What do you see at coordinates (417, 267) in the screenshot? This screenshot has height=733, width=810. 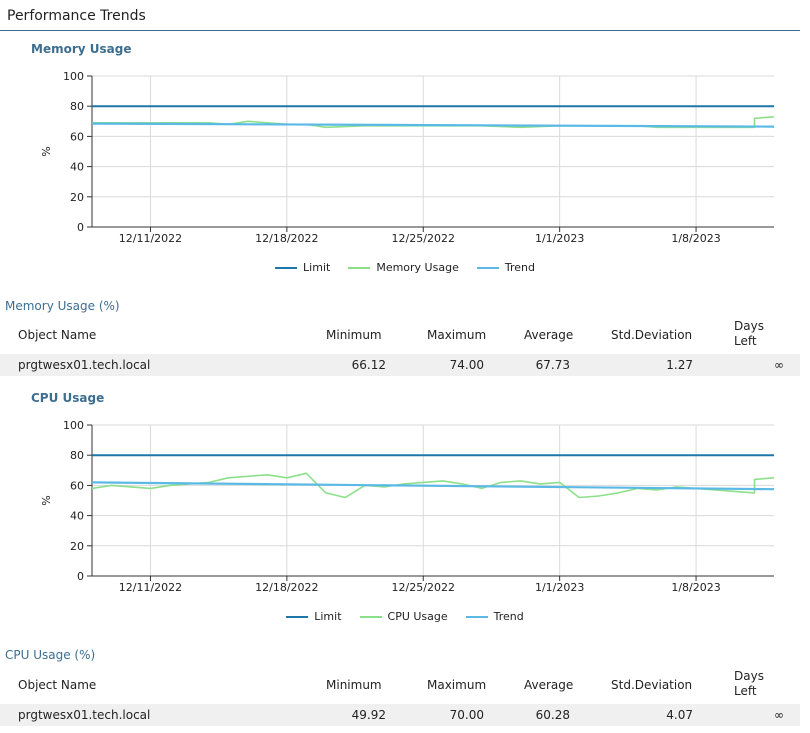 I see `legend-label-memory-usage: Memory Usage` at bounding box center [417, 267].